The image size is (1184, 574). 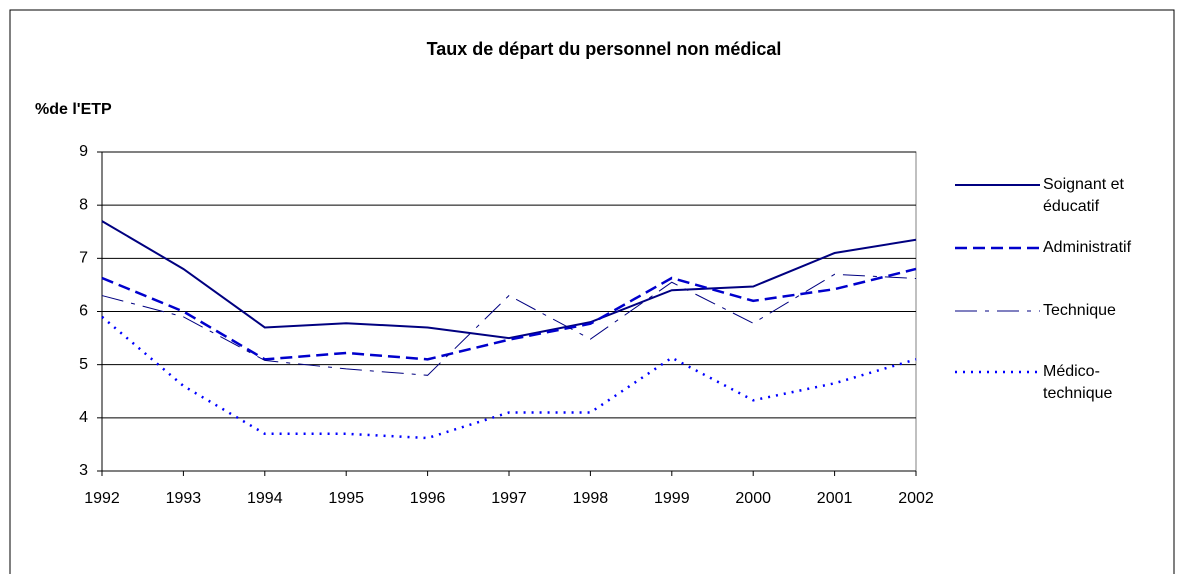 What do you see at coordinates (428, 498) in the screenshot?
I see `x-tick-label: 1996` at bounding box center [428, 498].